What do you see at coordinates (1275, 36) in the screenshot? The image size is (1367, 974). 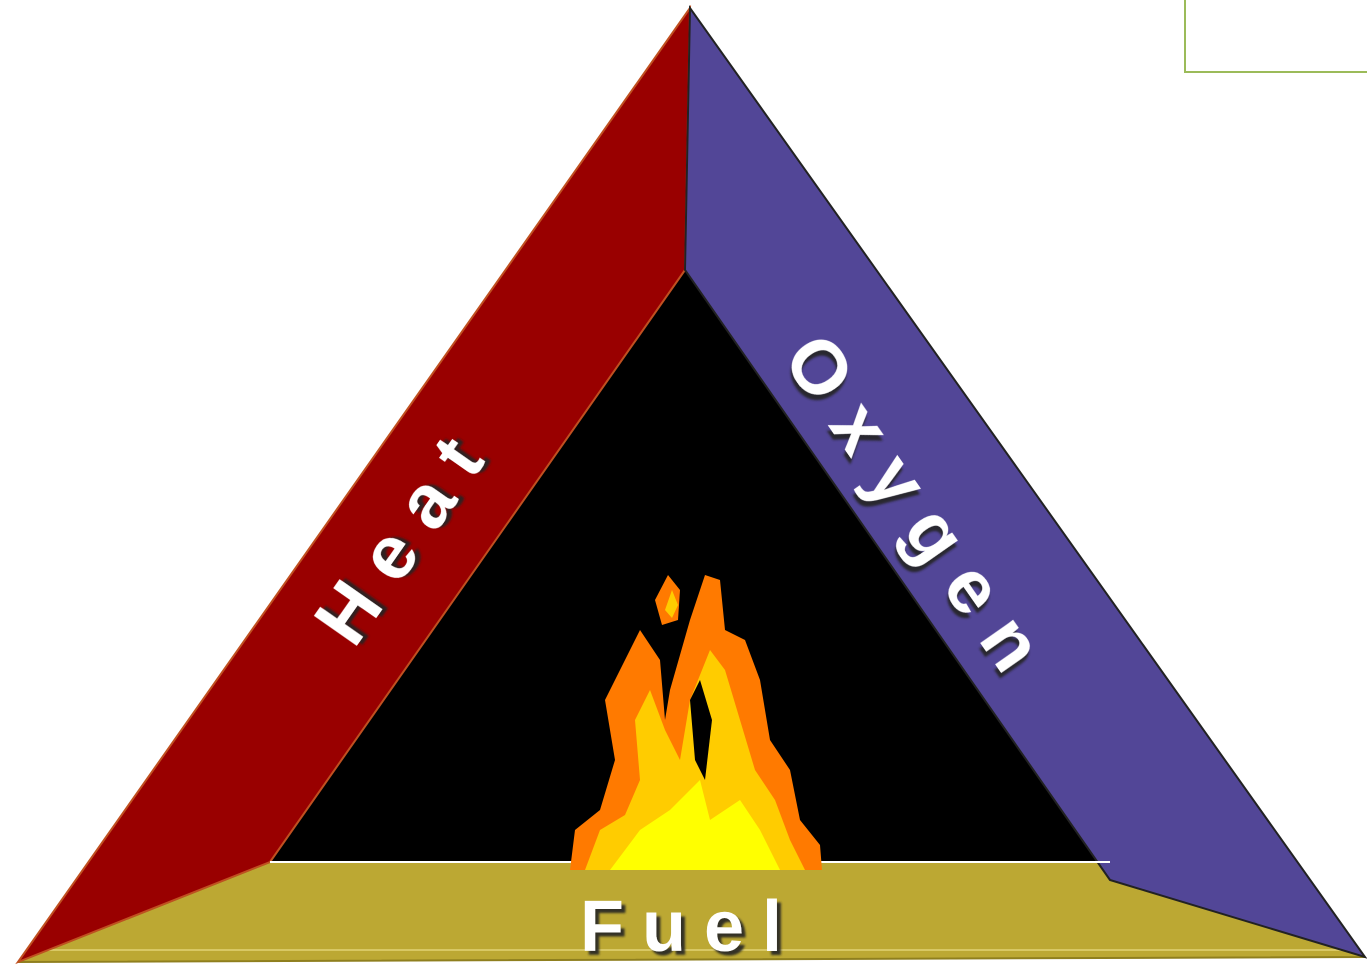 I see `corner-box` at bounding box center [1275, 36].